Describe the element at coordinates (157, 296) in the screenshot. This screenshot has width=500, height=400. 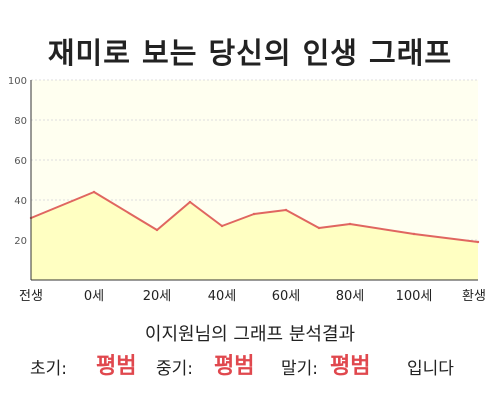
I see `x-tick-label: 20세` at that location.